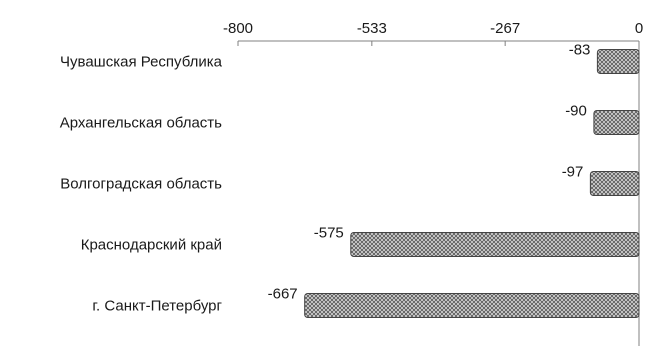 The width and height of the screenshot is (645, 354). Describe the element at coordinates (576, 111) in the screenshot. I see `data-label: -90` at that location.